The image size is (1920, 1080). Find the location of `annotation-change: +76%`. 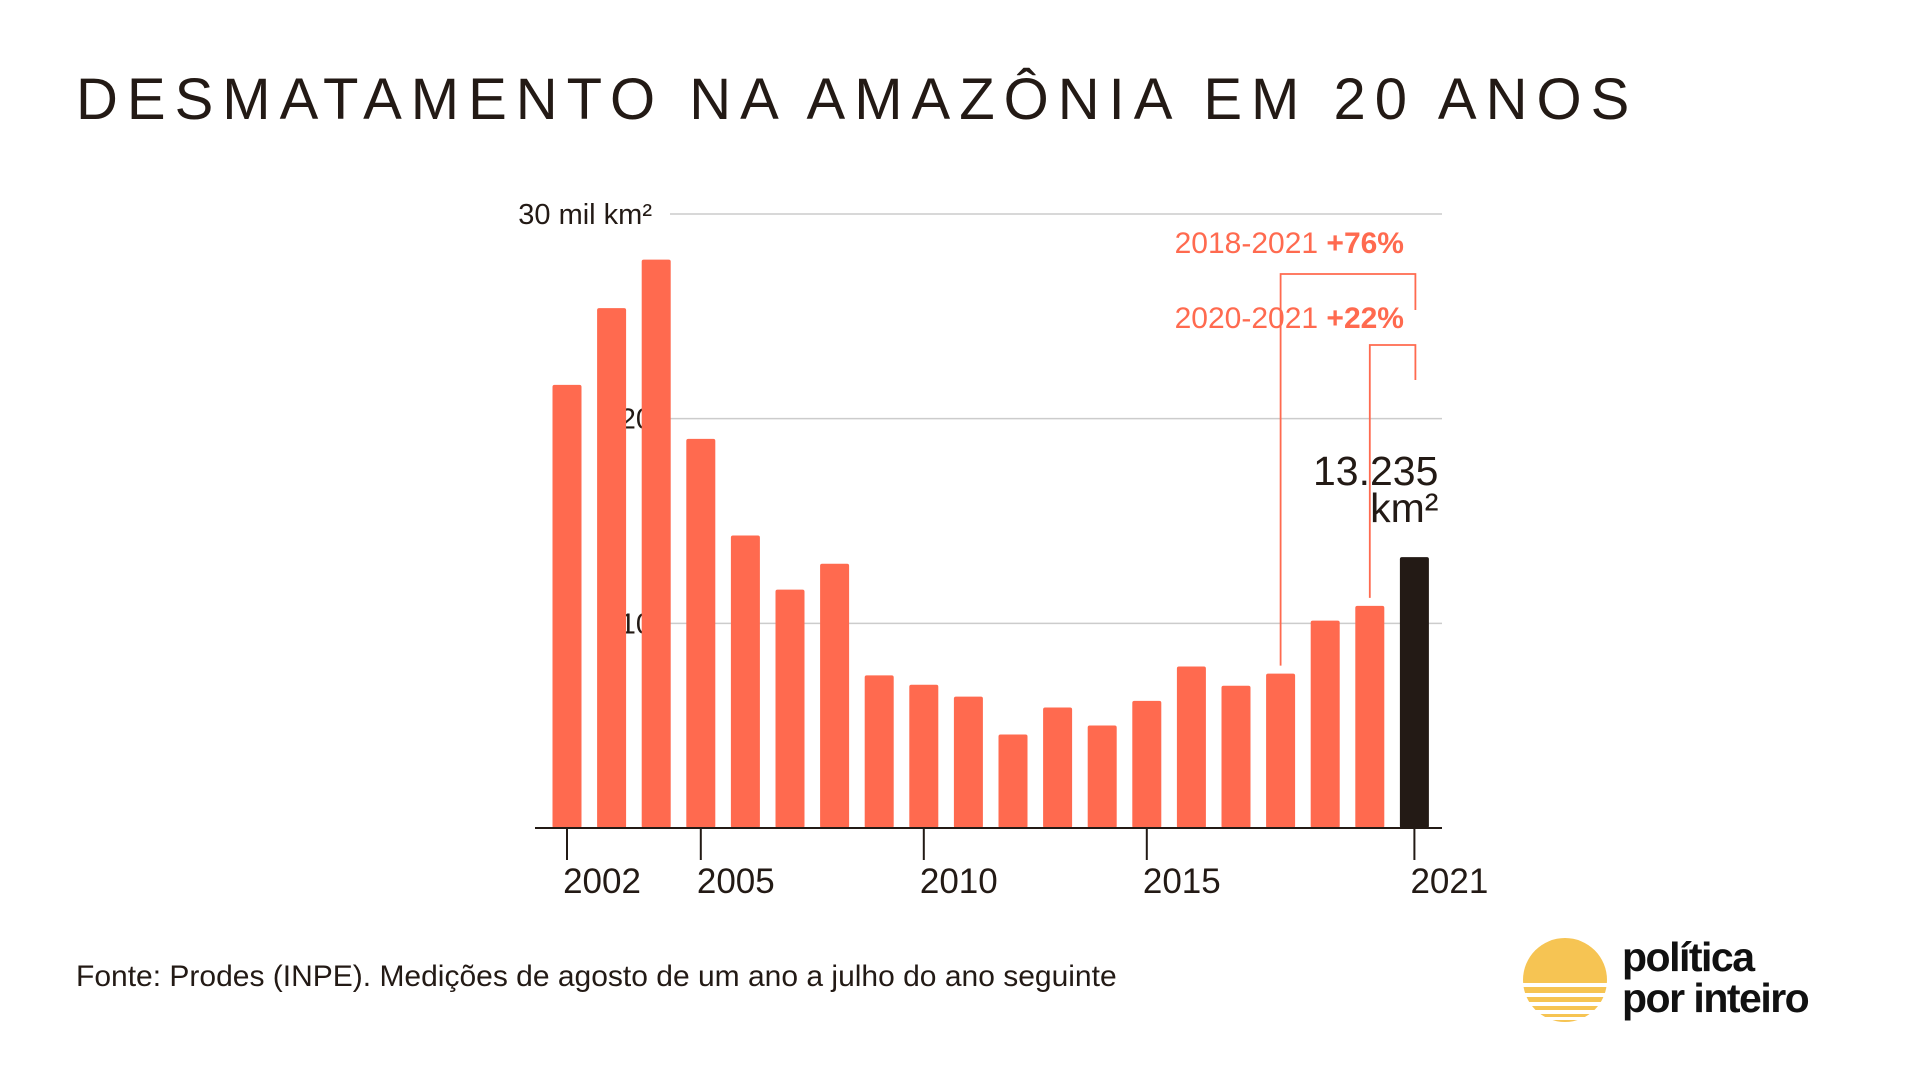

annotation-change: +76% is located at coordinates (1365, 243).